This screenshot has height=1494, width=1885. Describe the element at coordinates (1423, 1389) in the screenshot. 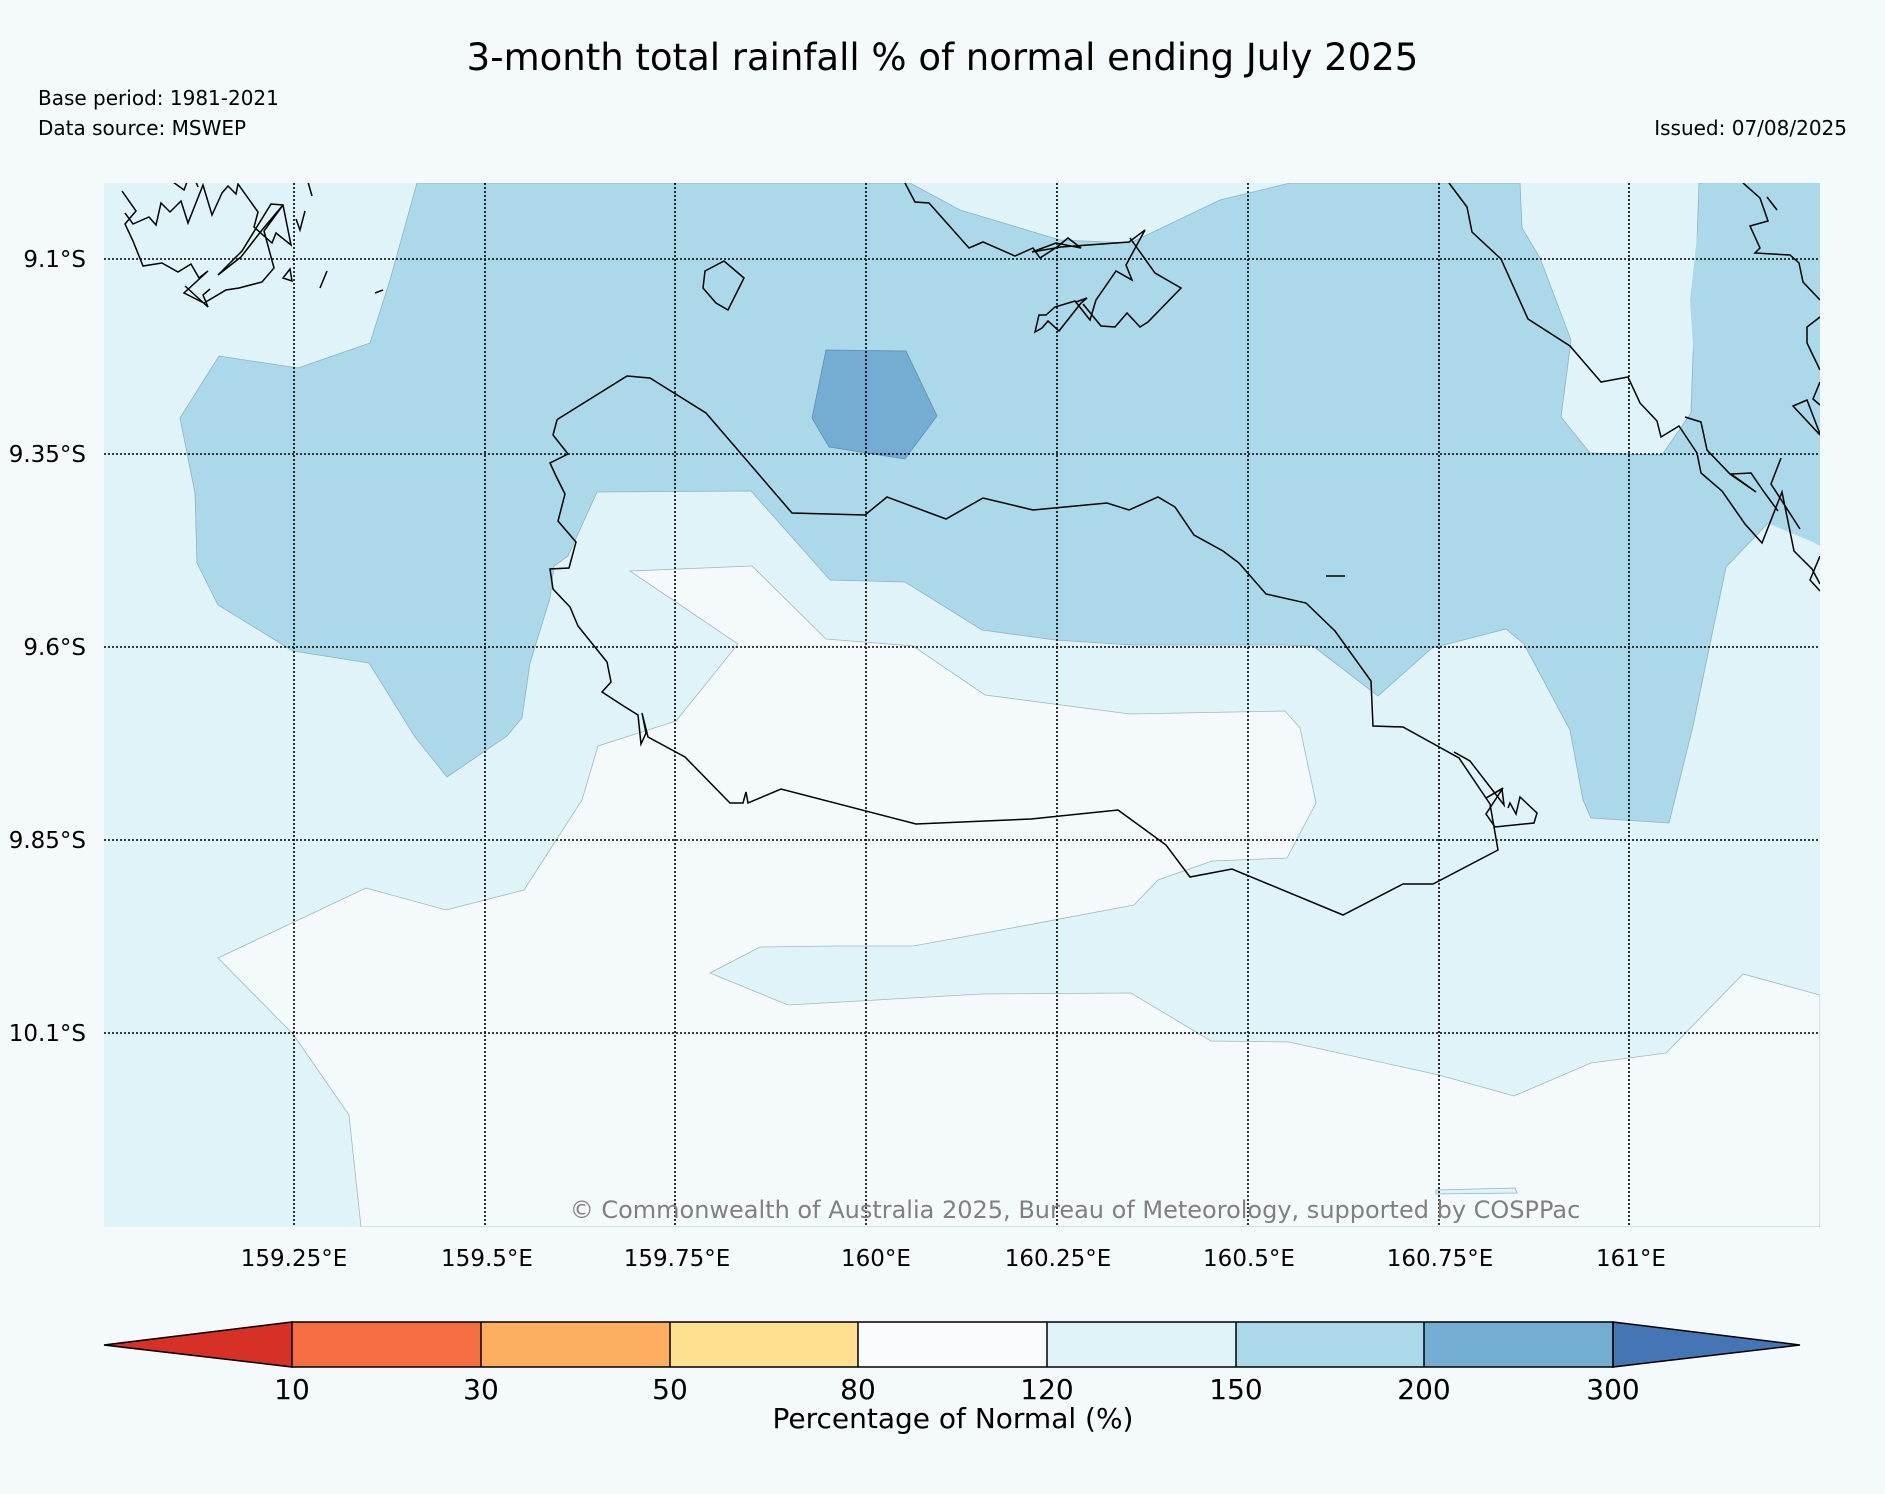

I see `colorbar-tick: 200` at that location.